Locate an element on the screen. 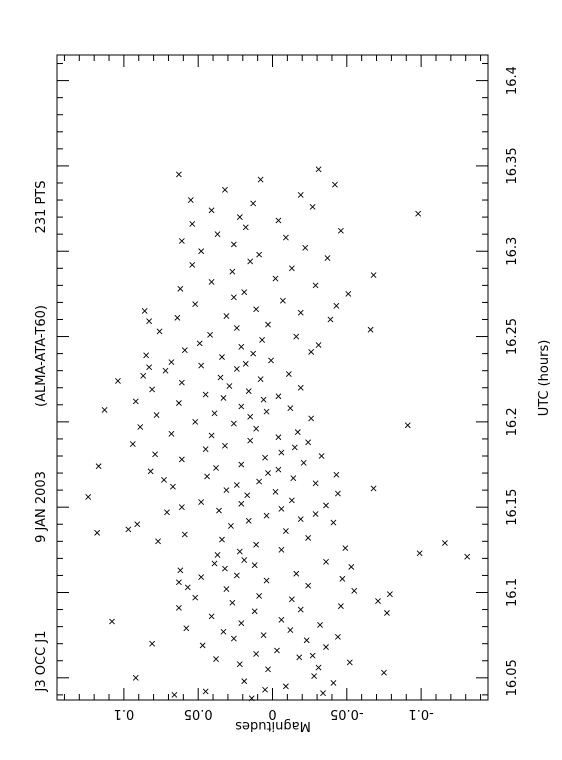 The image size is (562, 760). title-points: 231 PTS is located at coordinates (41, 207).